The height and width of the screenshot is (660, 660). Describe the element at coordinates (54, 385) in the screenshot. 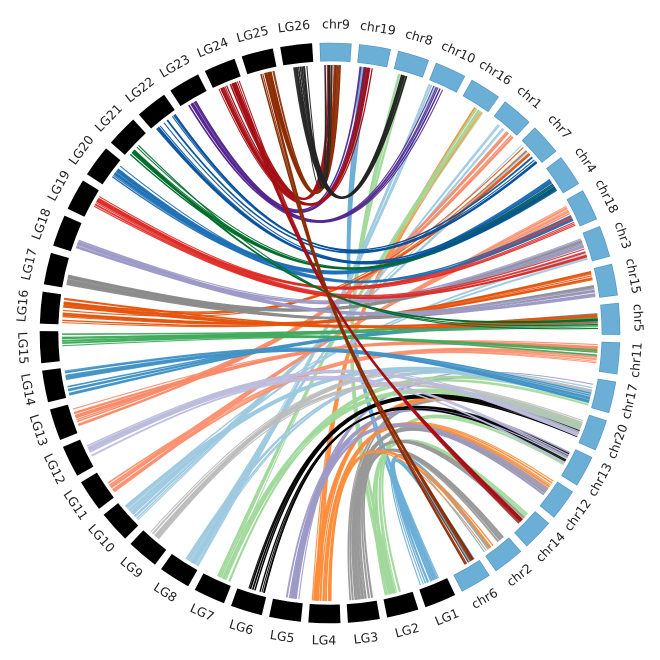

I see `chromosome-block-lg14` at that location.